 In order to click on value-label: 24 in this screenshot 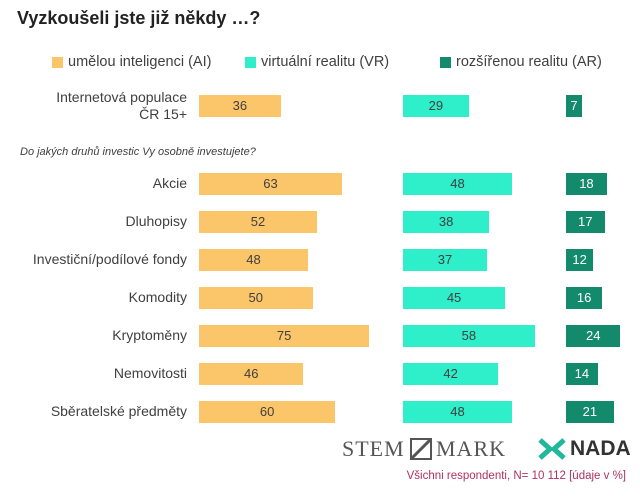, I will do `click(593, 335)`.